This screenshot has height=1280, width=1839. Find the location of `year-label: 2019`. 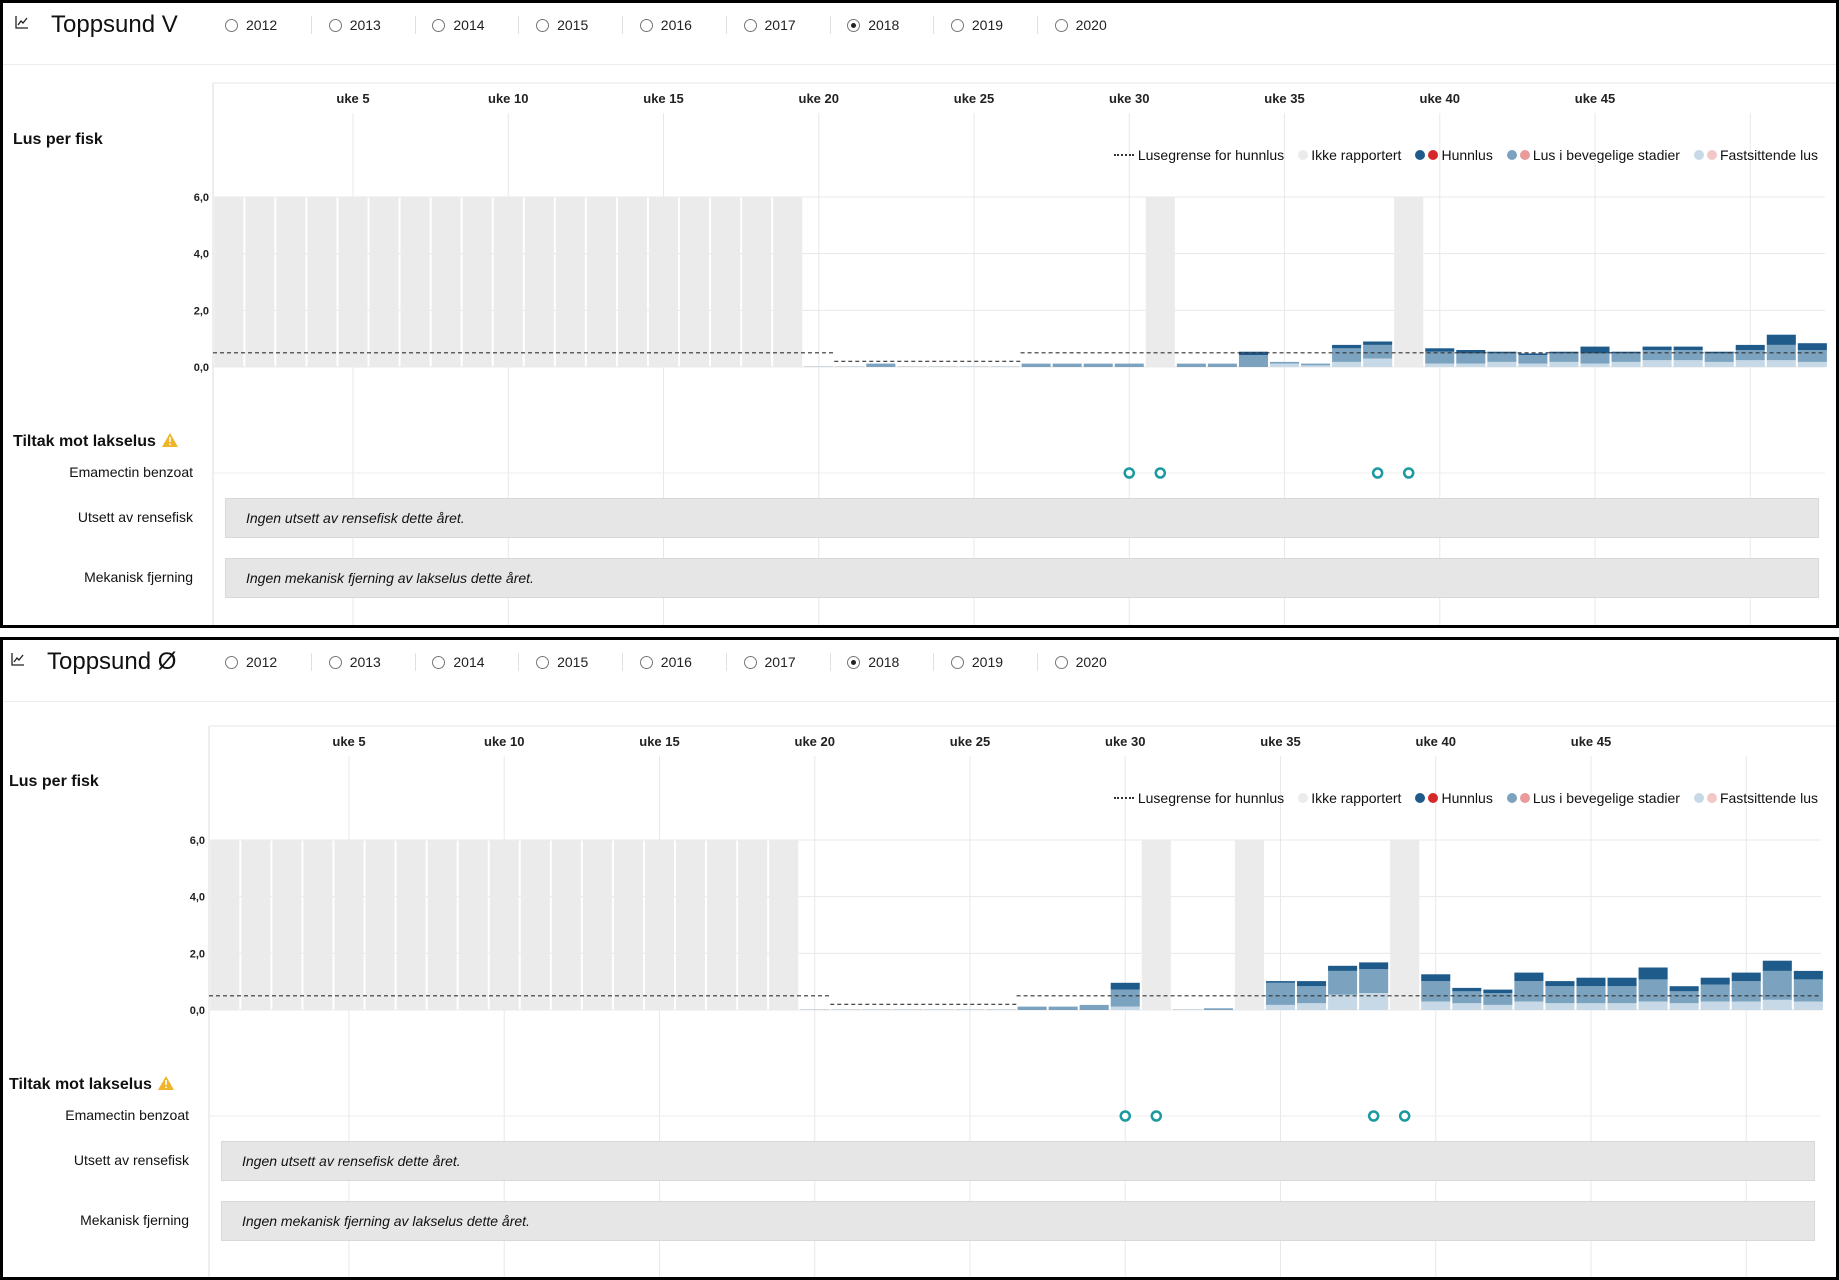

year-label: 2019 is located at coordinates (987, 662).